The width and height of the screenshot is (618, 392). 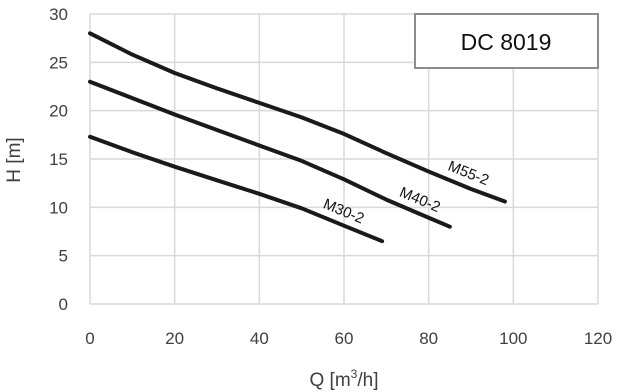 I want to click on y-tick-label: 20, so click(x=58, y=111).